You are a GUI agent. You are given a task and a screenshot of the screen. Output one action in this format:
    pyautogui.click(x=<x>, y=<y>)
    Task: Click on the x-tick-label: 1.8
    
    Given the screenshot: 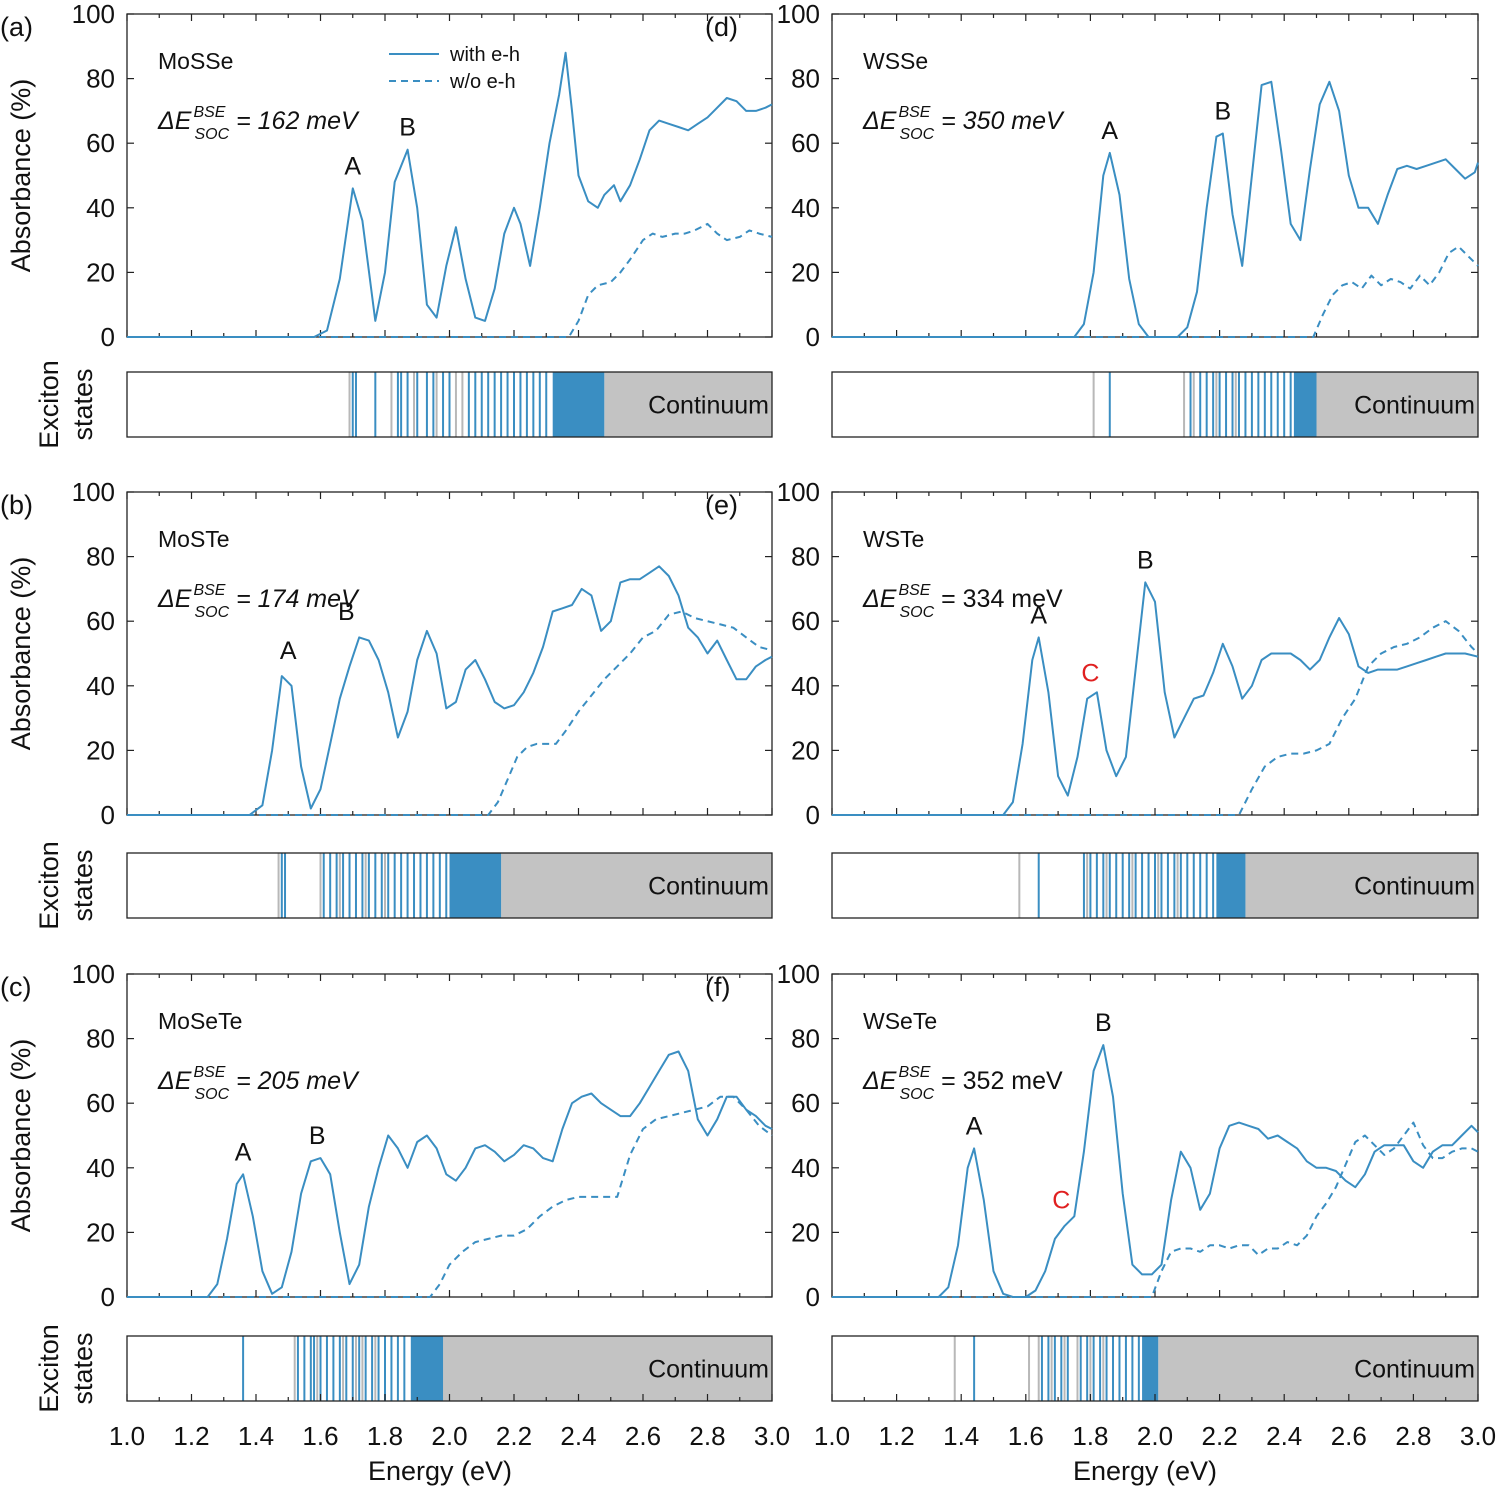 What is the action you would take?
    pyautogui.click(x=1090, y=1436)
    